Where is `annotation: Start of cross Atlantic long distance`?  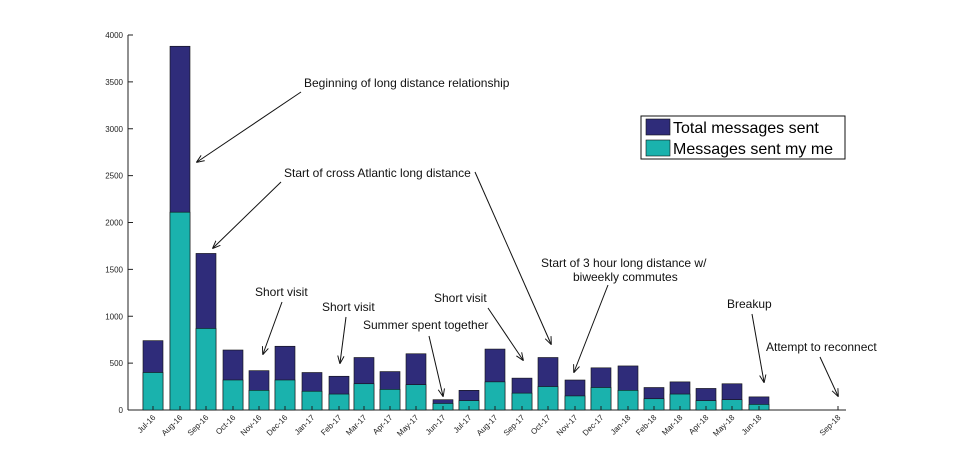 annotation: Start of cross Atlantic long distance is located at coordinates (342, 207).